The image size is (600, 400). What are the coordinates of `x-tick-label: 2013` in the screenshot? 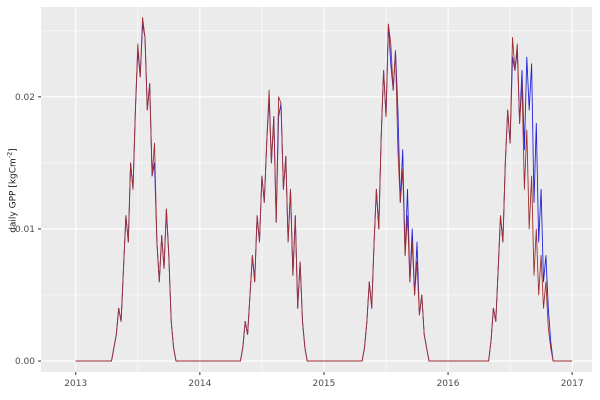 It's located at (75, 384).